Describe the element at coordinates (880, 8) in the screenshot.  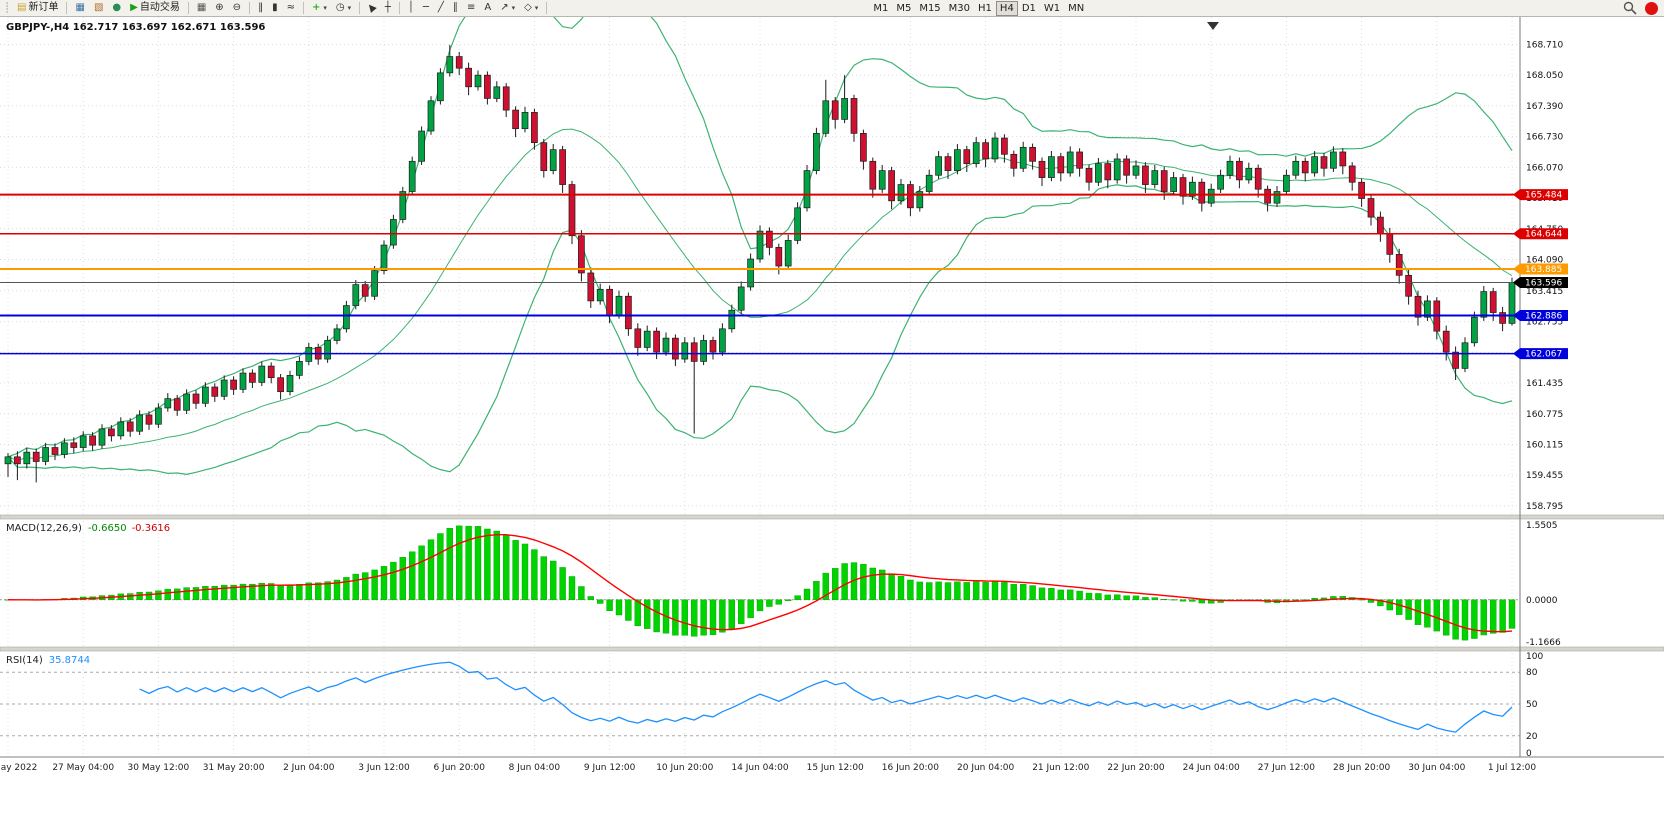
I see `timeframe-m1-button: M1` at that location.